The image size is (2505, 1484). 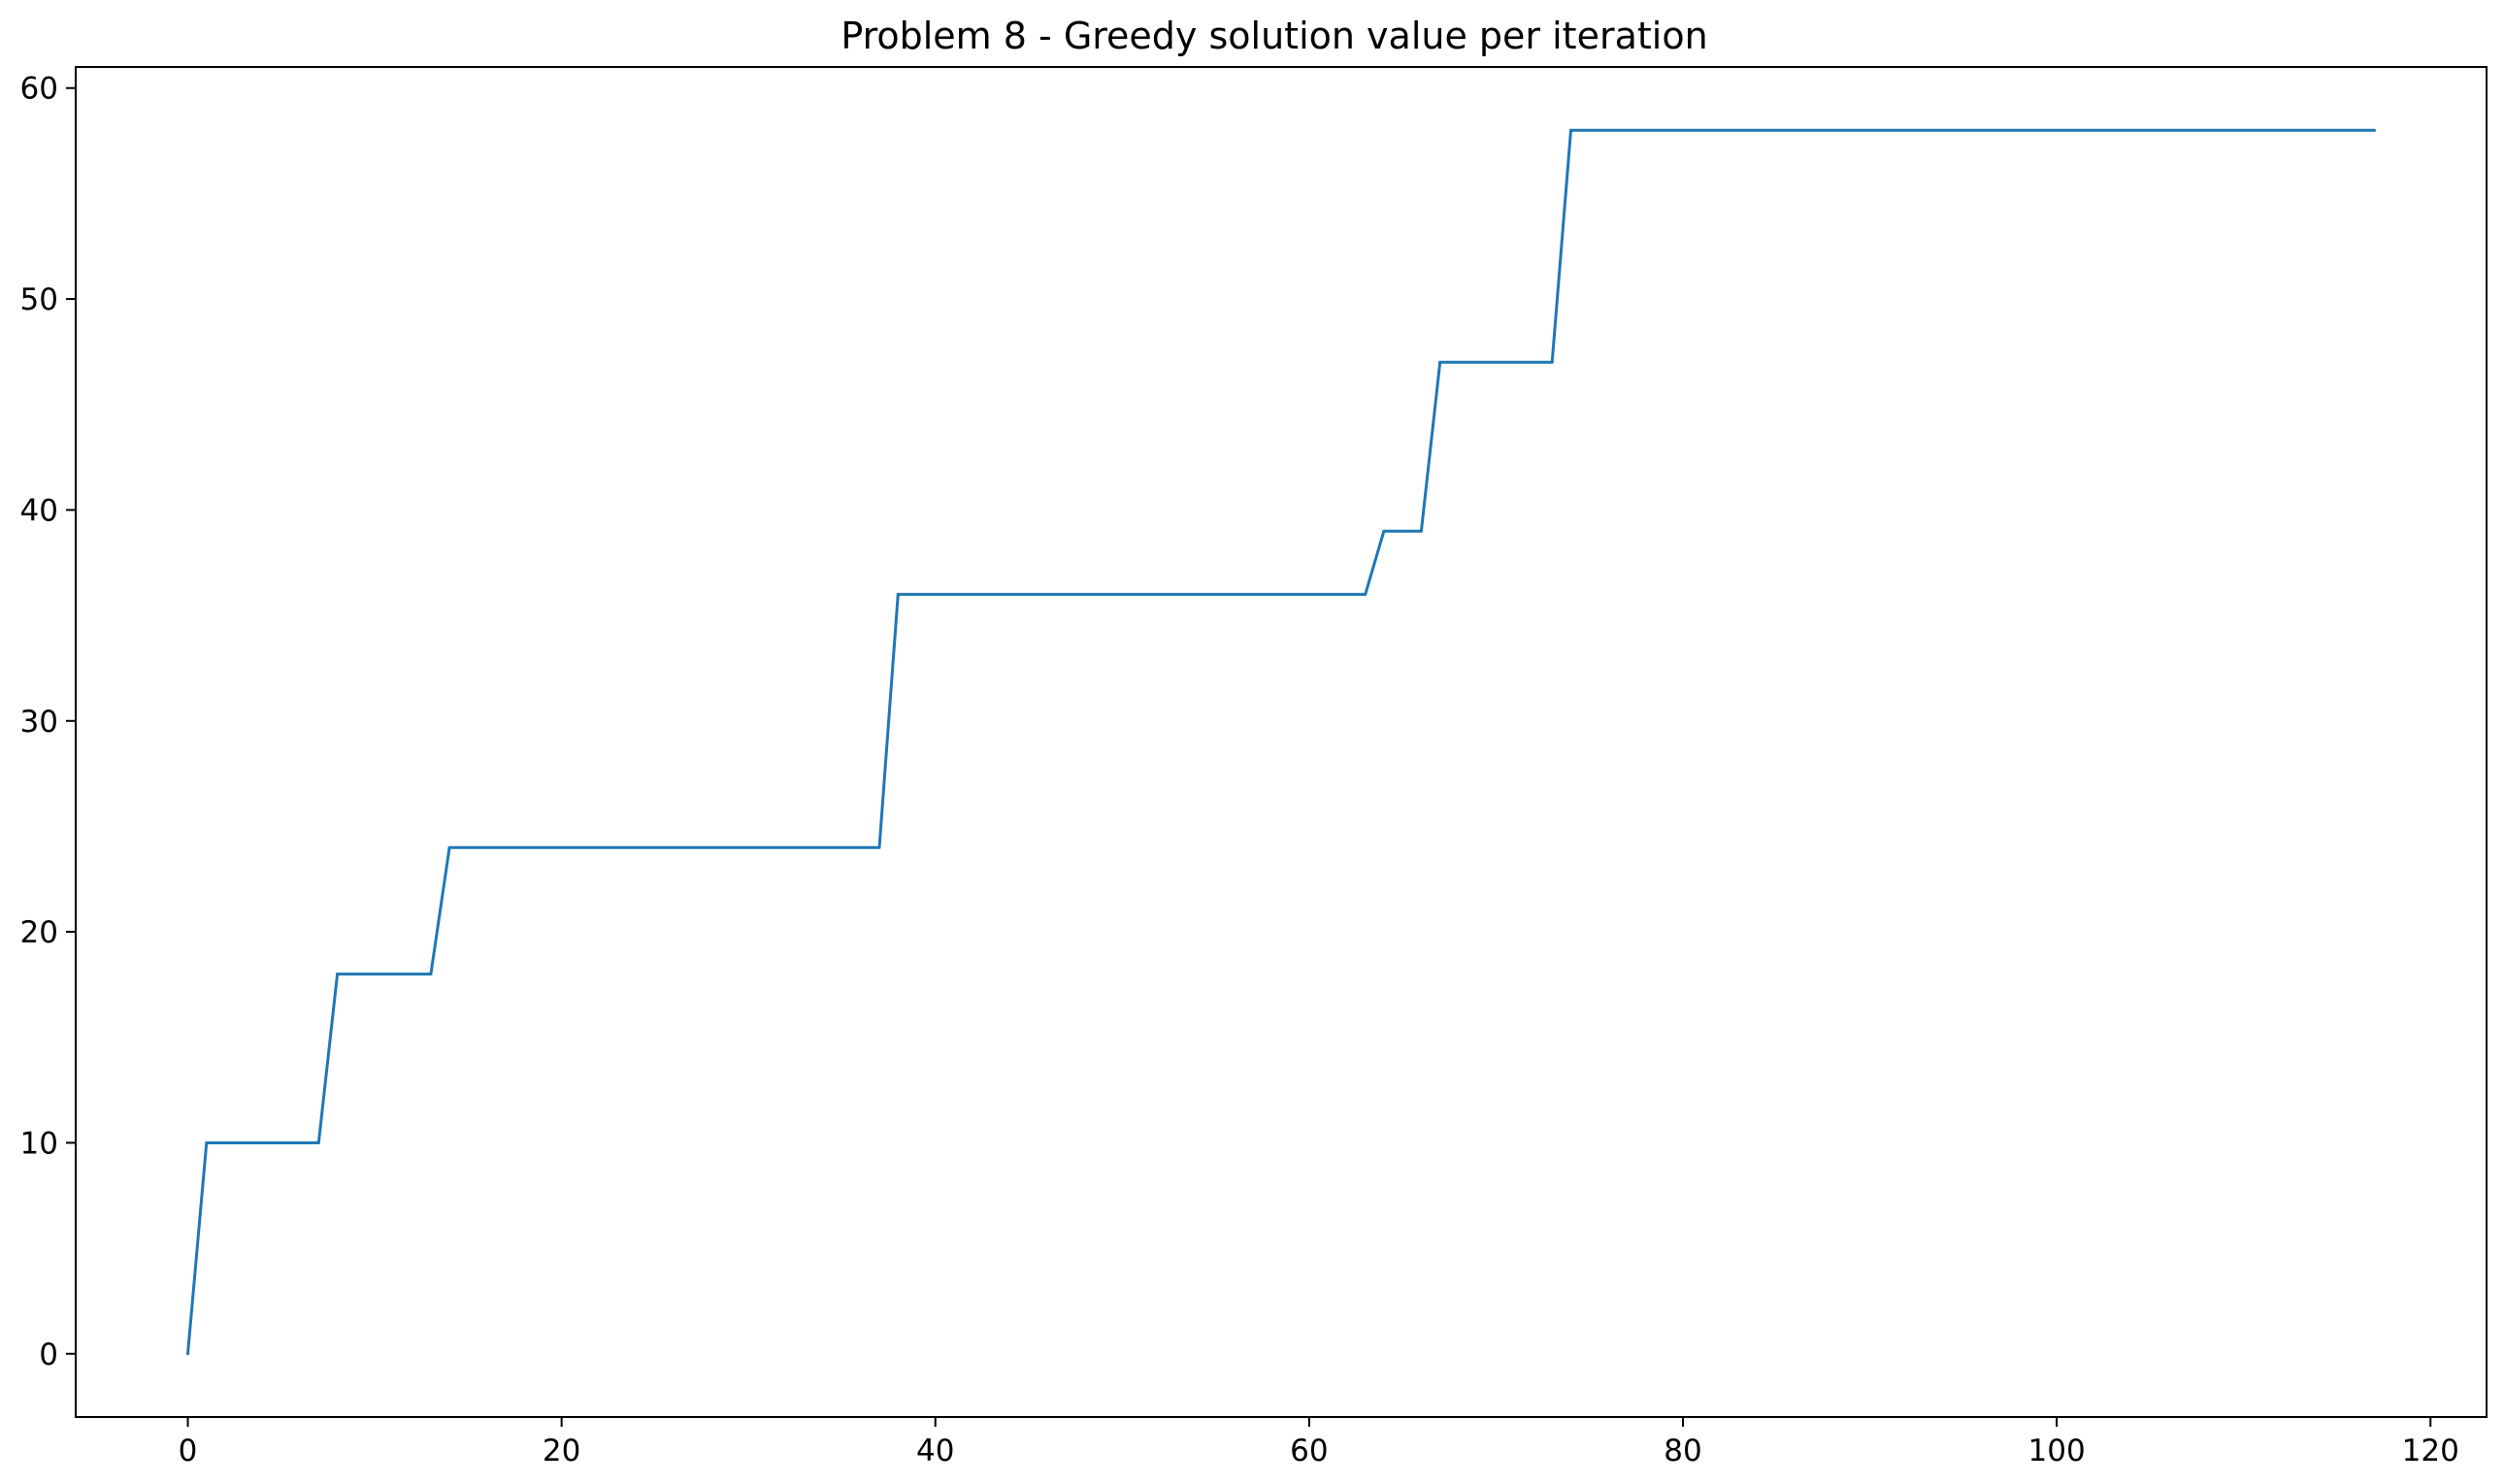 I want to click on y-tick-label: 20, so click(x=39, y=932).